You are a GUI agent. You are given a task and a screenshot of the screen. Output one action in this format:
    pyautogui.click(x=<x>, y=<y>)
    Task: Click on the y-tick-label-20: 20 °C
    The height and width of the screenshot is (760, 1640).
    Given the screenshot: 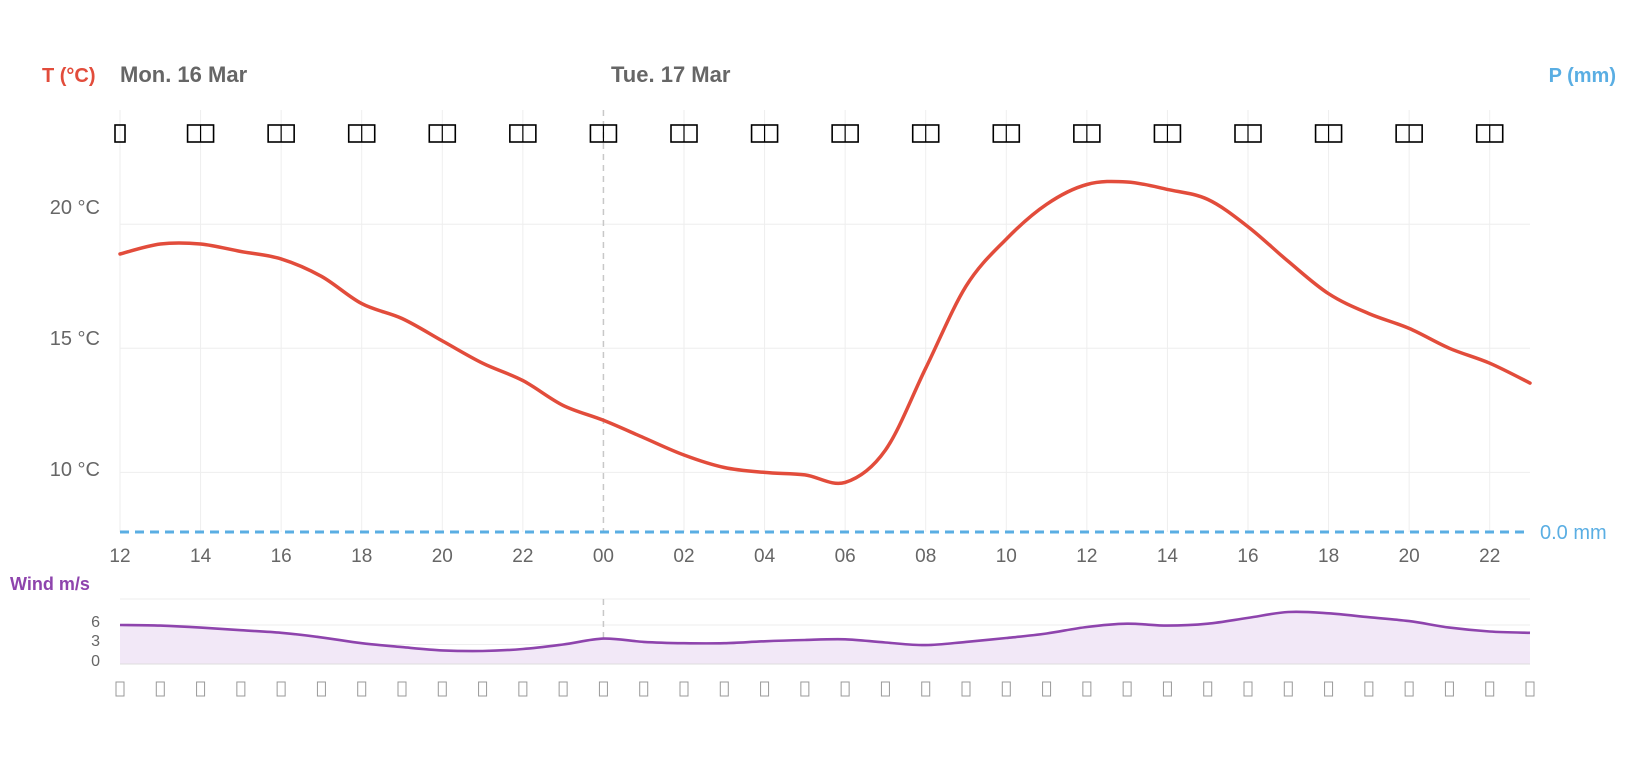 What is the action you would take?
    pyautogui.click(x=75, y=208)
    